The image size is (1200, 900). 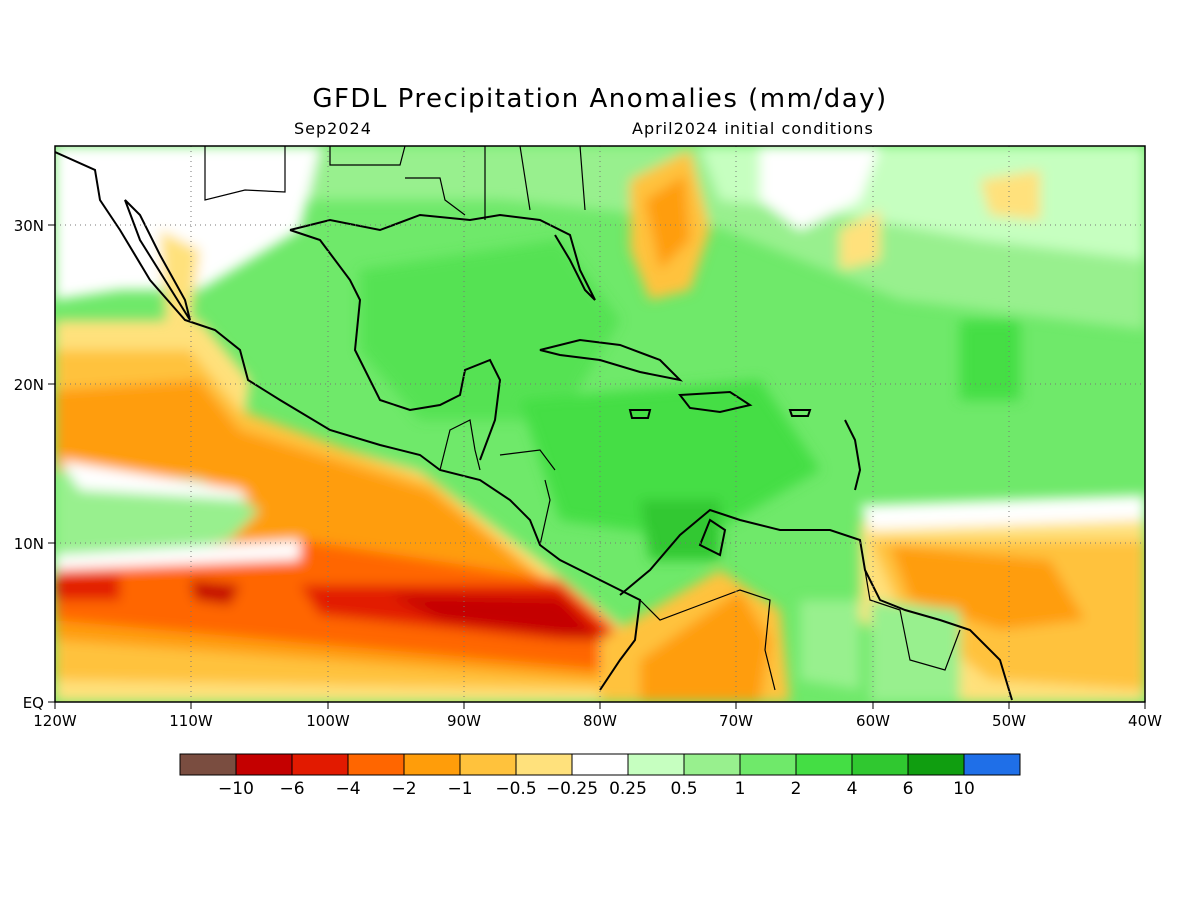 I want to click on map-title: GFDL Precipitation Anomalies (mm/day), so click(x=600, y=99).